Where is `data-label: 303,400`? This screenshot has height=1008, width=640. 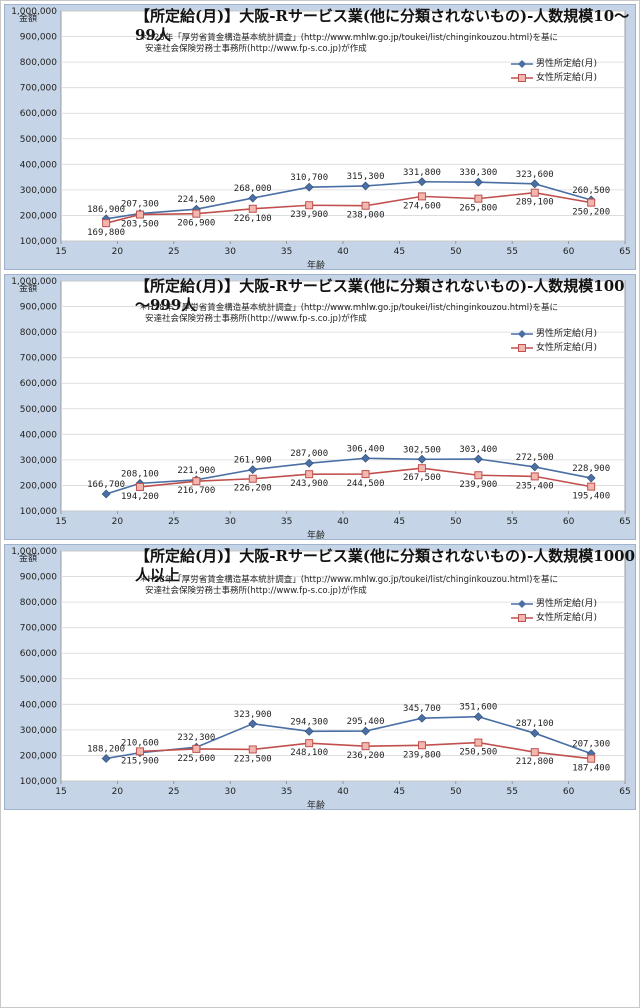
data-label: 303,400 is located at coordinates (478, 450).